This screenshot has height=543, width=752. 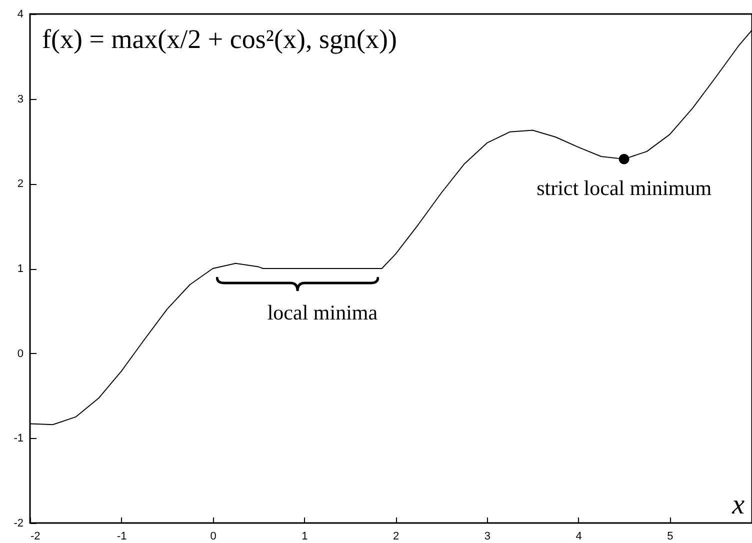 What do you see at coordinates (396, 536) in the screenshot?
I see `x-tick-label: 2` at bounding box center [396, 536].